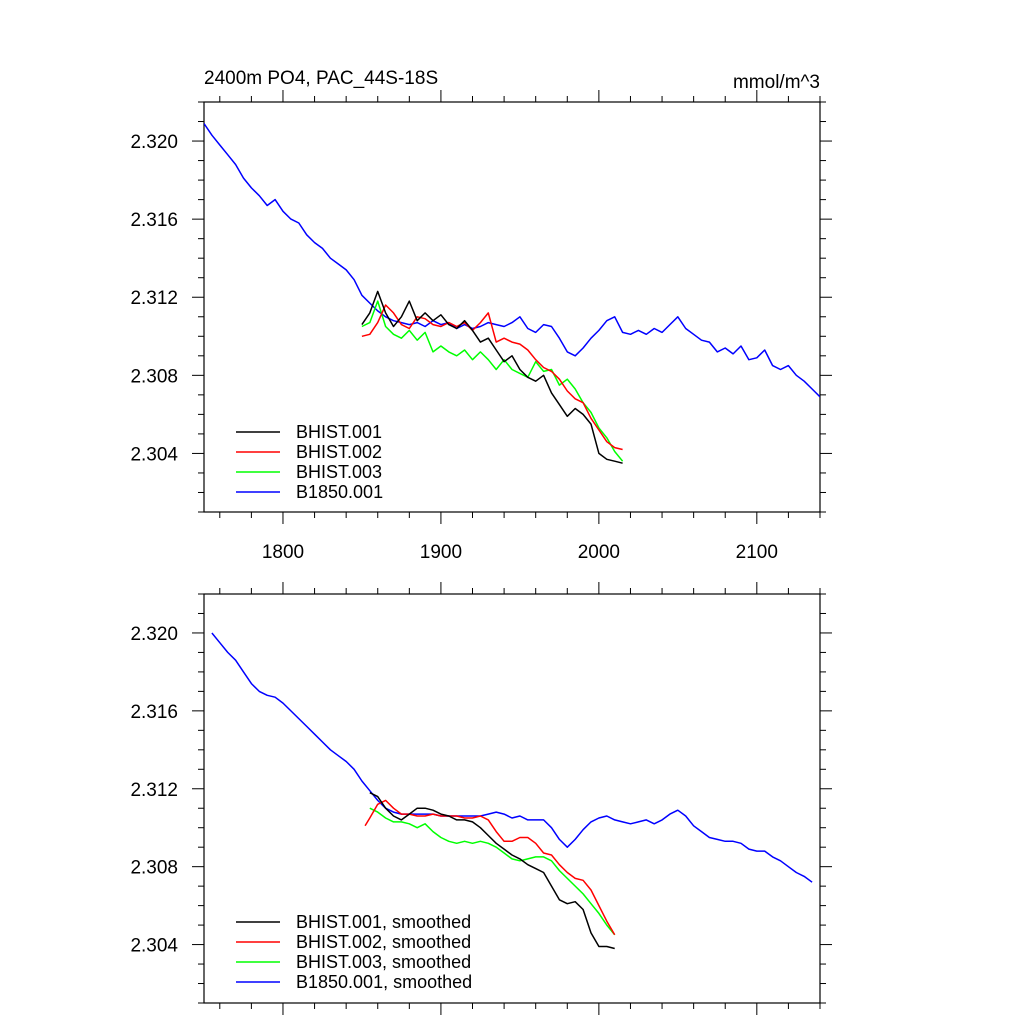  Describe the element at coordinates (384, 982) in the screenshot. I see `legend-label: B1850.001, smoothed` at that location.